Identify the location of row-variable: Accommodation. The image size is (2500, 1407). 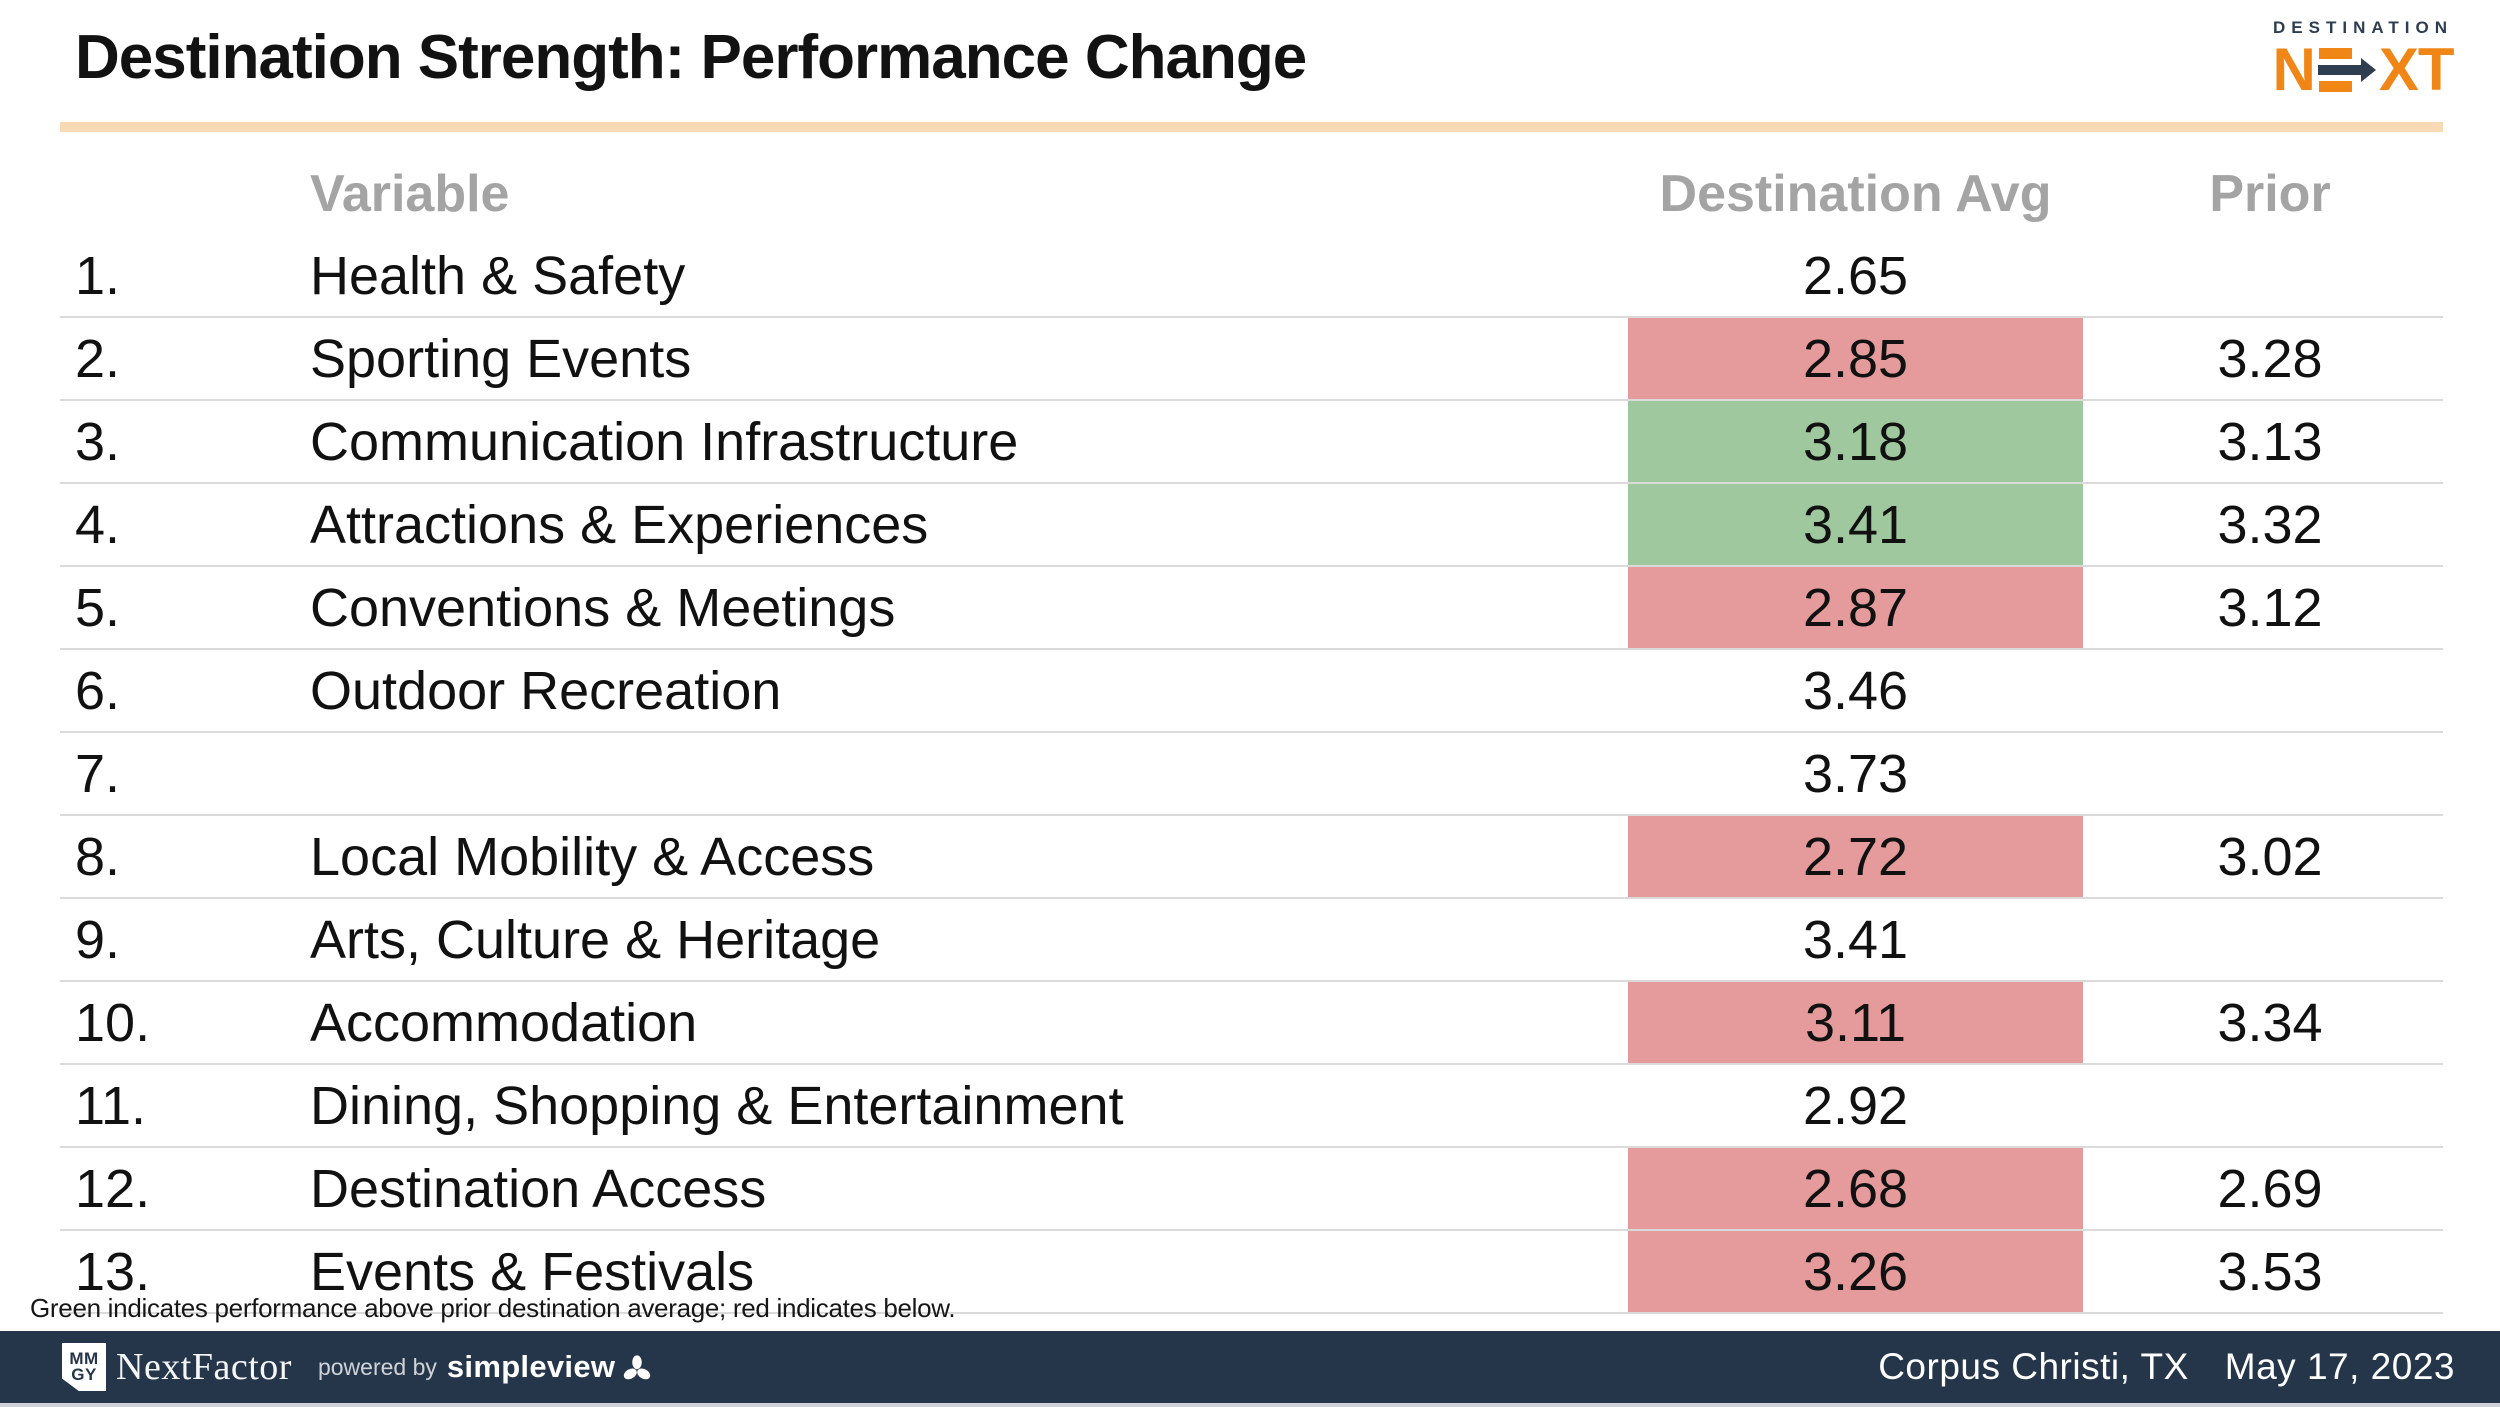
(504, 1022).